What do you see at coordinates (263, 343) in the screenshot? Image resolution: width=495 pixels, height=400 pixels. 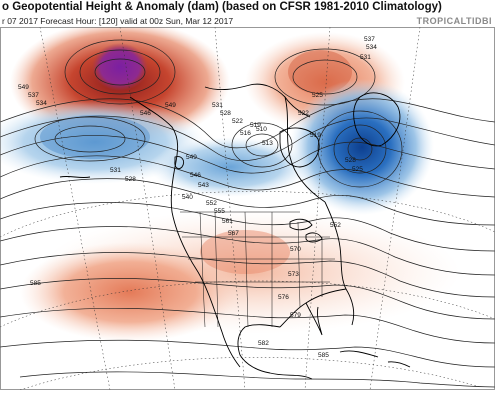 I see `contour-label: 582` at bounding box center [263, 343].